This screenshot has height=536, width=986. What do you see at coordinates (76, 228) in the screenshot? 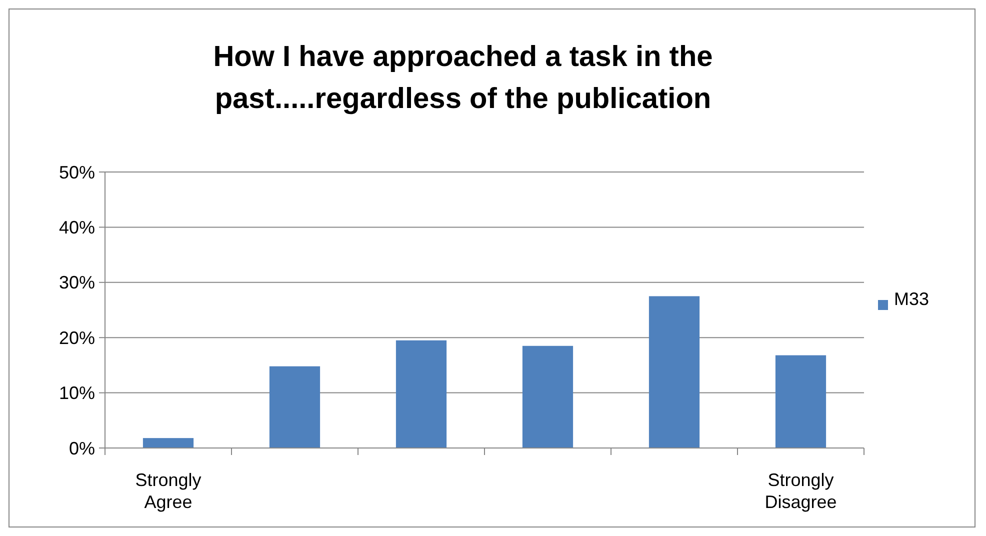
I see `y-tick-label: 40%` at bounding box center [76, 228].